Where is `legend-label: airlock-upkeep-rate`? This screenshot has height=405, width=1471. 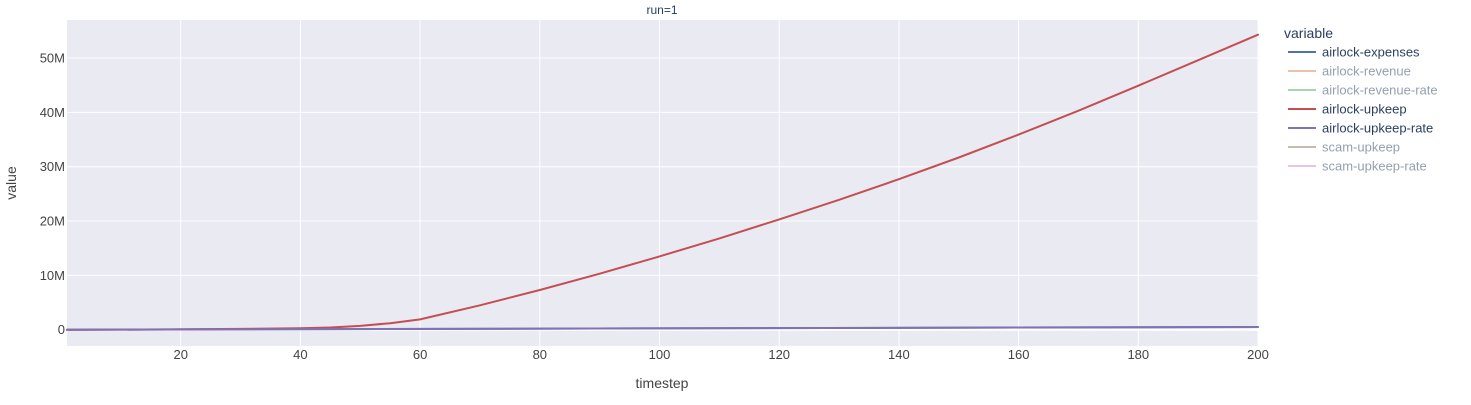 legend-label: airlock-upkeep-rate is located at coordinates (1377, 128).